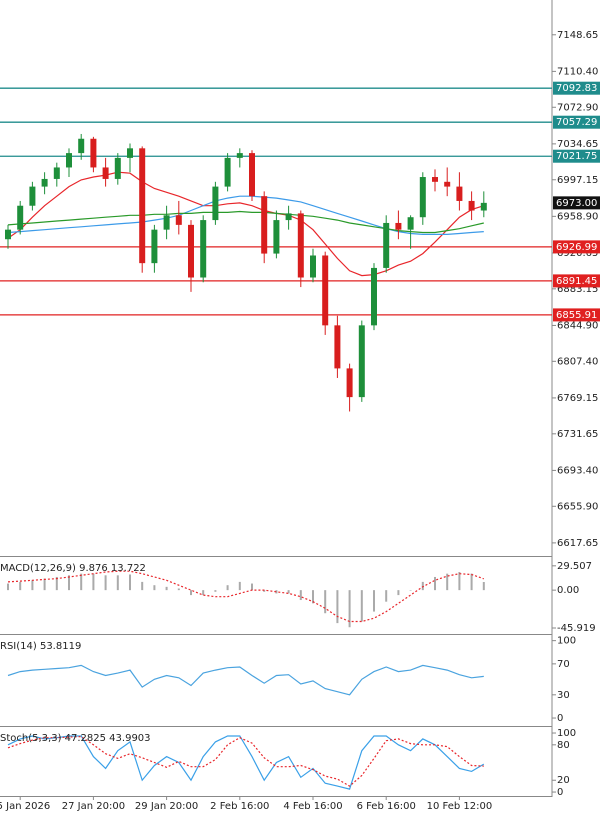 The image size is (600, 817). I want to click on x-tick-label: 4 Feb 16:00, so click(312, 806).